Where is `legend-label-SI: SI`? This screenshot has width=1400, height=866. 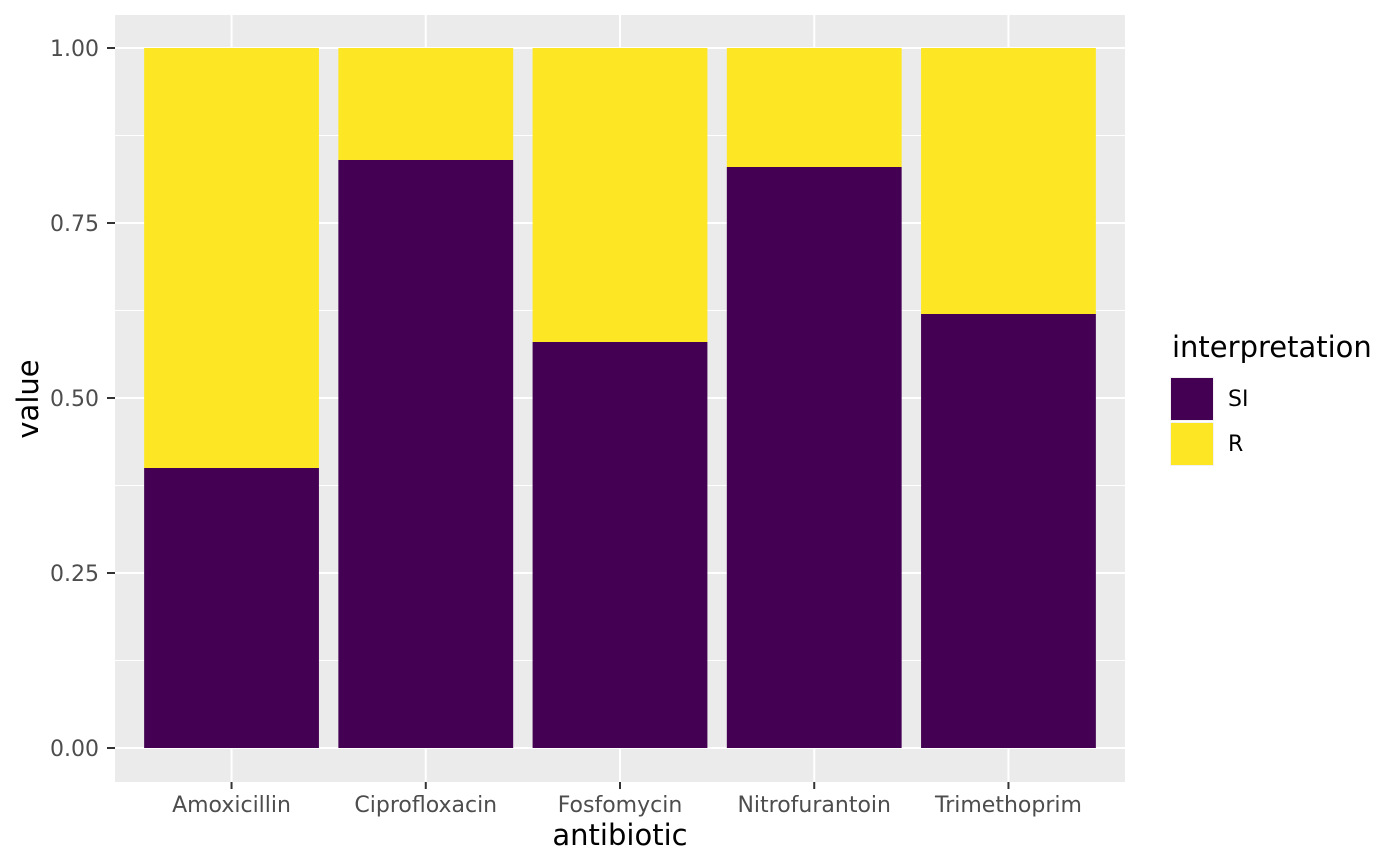 legend-label-SI: SI is located at coordinates (1238, 399).